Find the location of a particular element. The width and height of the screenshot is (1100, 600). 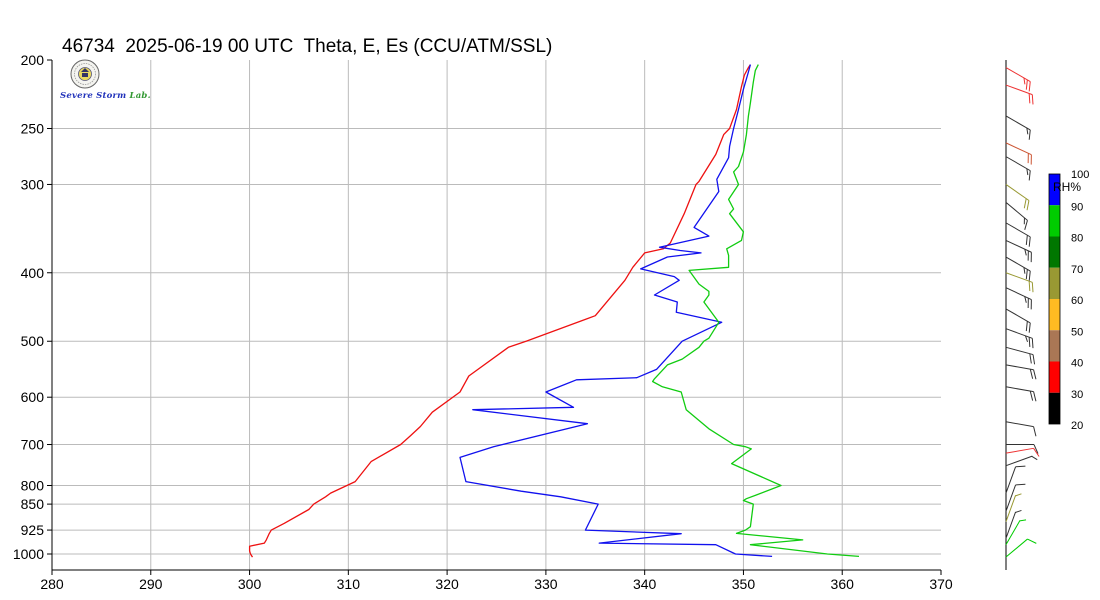

y-tick-label: 600 is located at coordinates (33, 397).